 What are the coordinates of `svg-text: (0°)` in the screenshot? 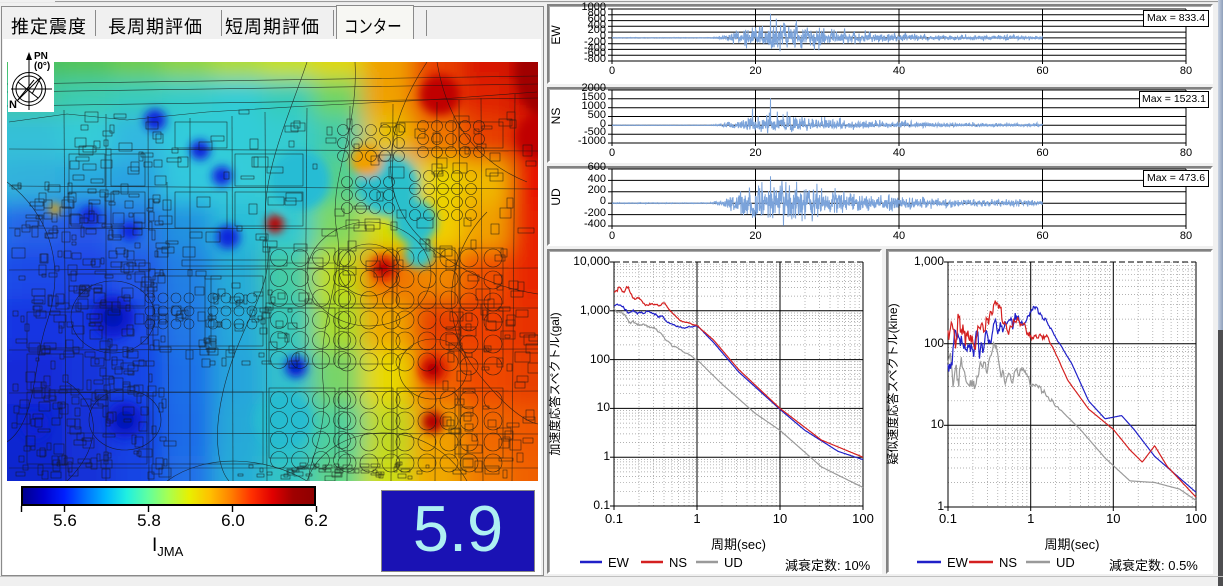 It's located at (42, 66).